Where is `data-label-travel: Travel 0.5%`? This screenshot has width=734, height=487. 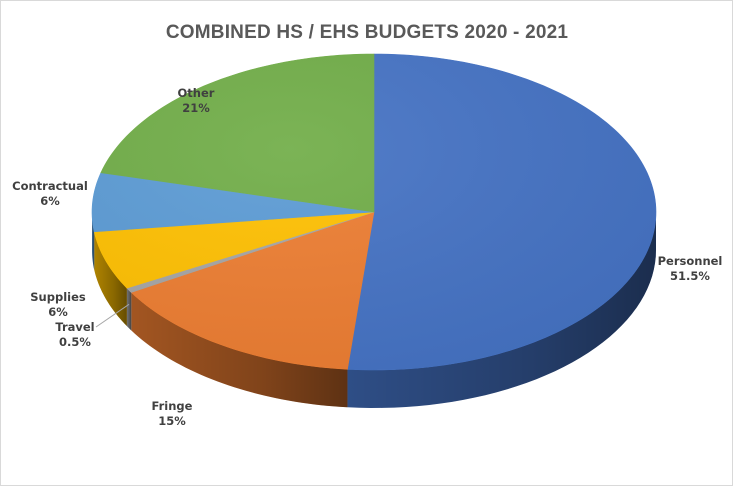 data-label-travel: Travel 0.5% is located at coordinates (74, 334).